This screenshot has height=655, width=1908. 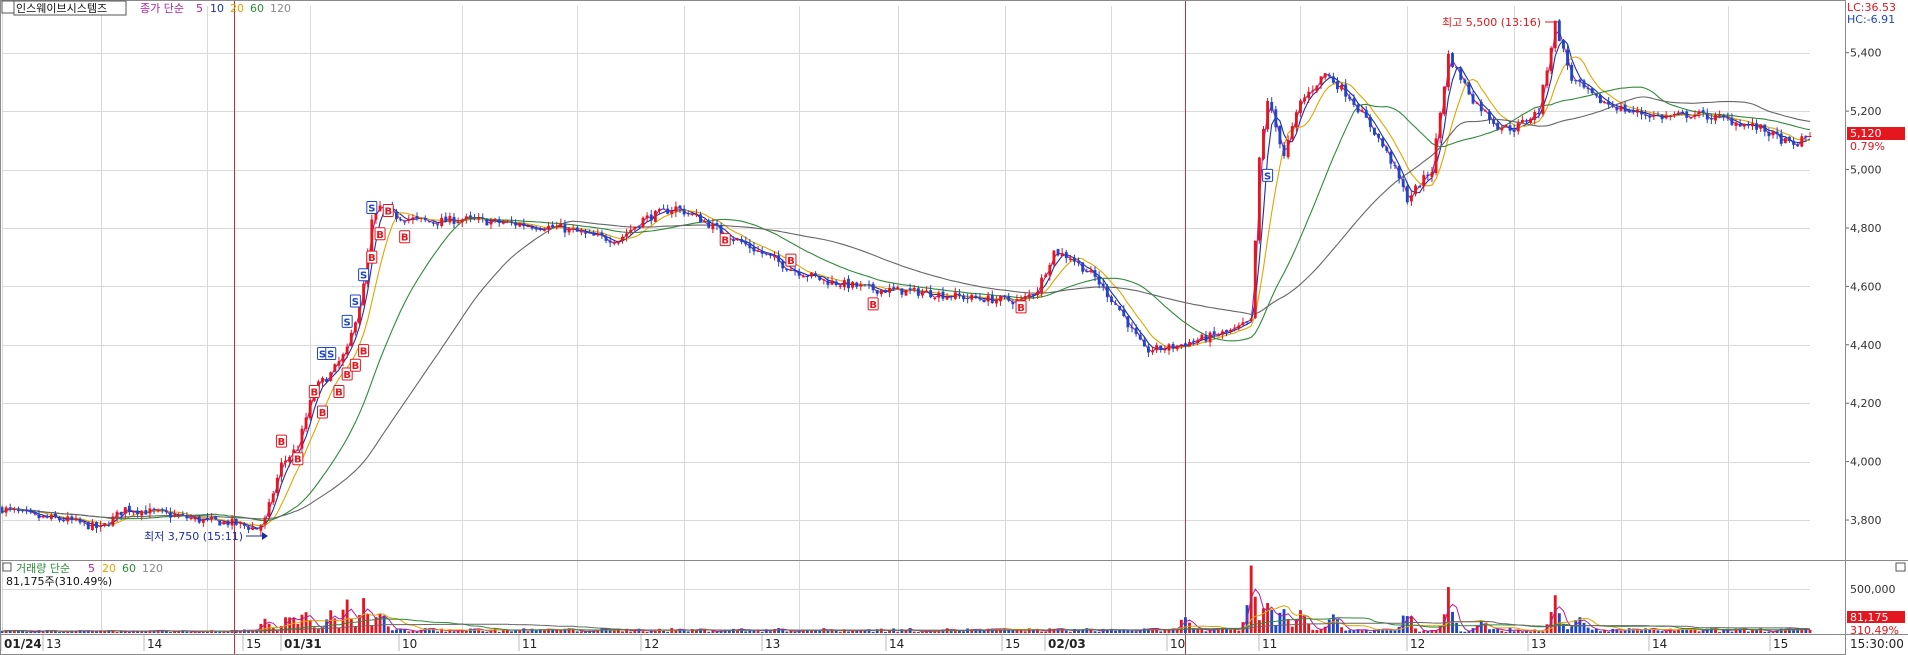 I want to click on volume-legend-ma60: 60, so click(x=129, y=568).